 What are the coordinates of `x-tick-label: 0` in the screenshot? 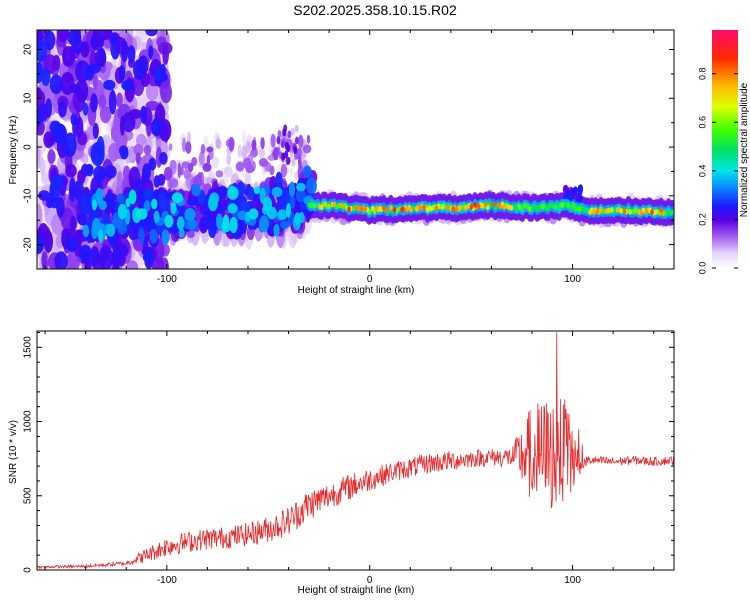 It's located at (370, 580).